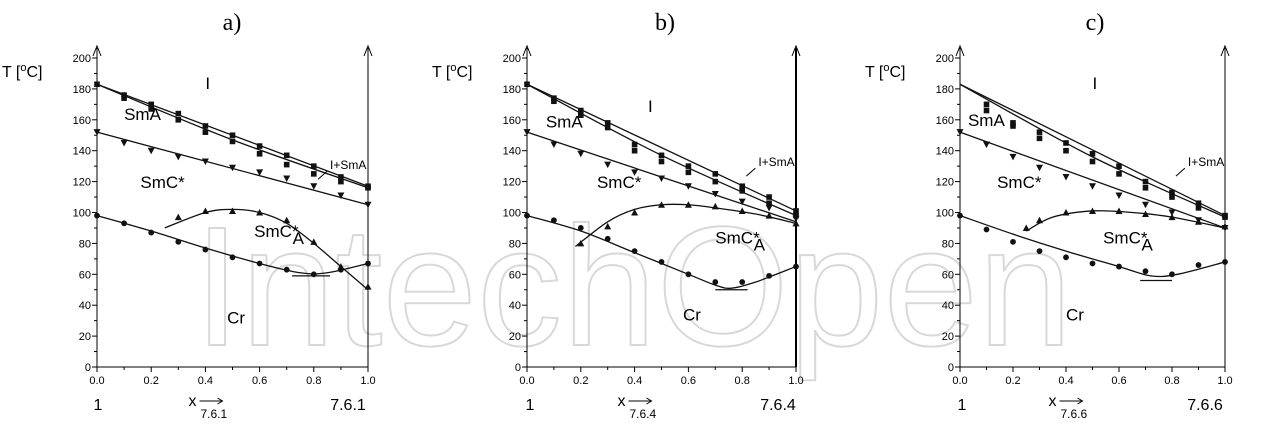  What do you see at coordinates (742, 381) in the screenshot?
I see `x-tick-label: 0.8` at bounding box center [742, 381].